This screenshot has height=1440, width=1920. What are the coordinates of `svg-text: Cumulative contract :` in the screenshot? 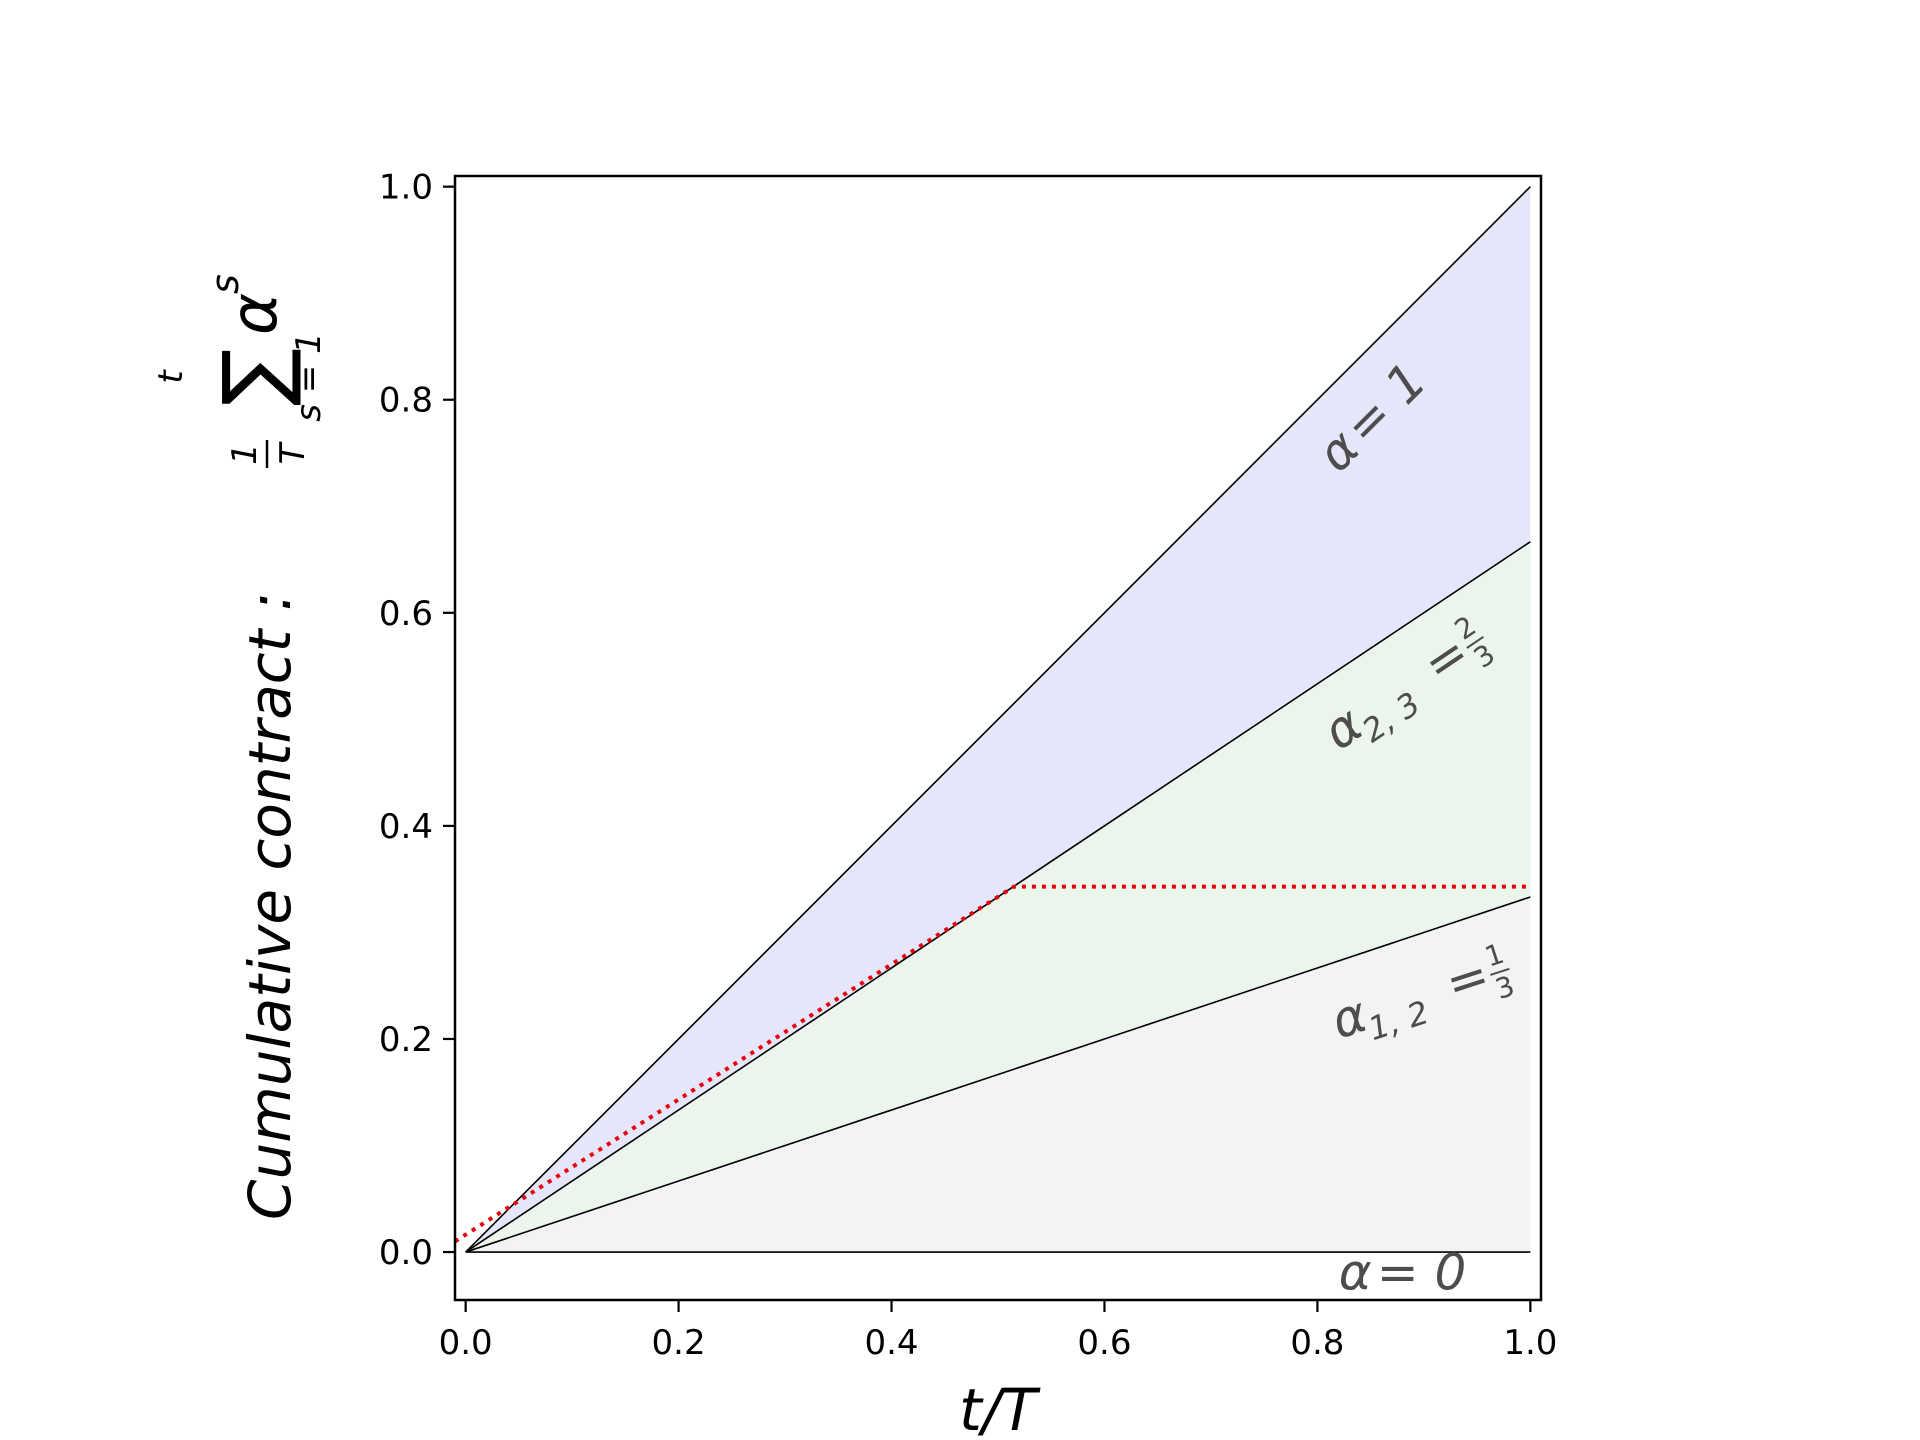 It's located at (270, 906).